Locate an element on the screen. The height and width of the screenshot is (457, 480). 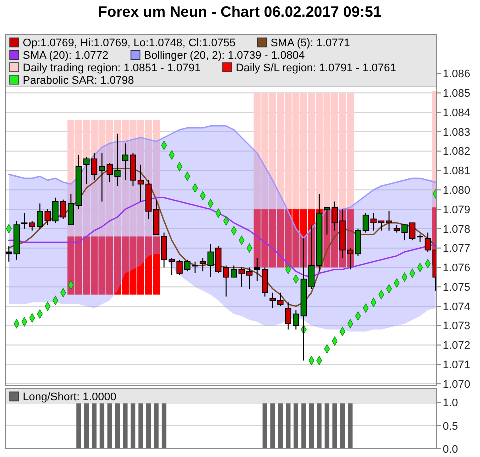
y-tick-label: 1.083 is located at coordinates (457, 132).